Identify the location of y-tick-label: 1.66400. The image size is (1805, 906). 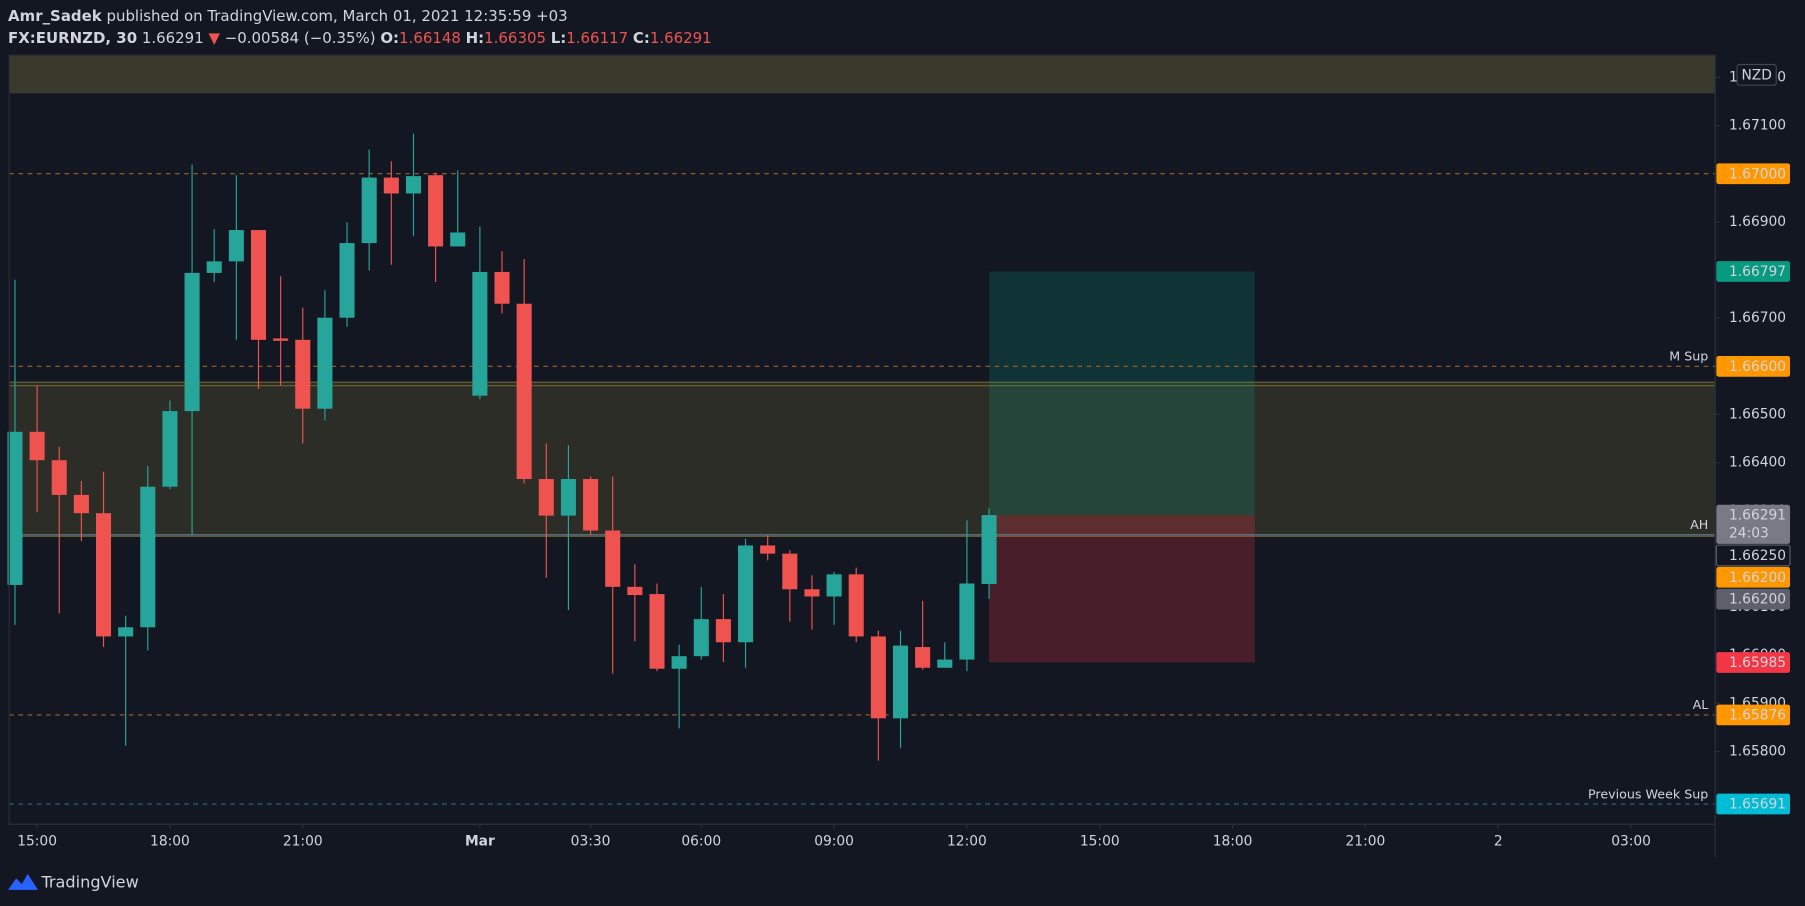
(1757, 463).